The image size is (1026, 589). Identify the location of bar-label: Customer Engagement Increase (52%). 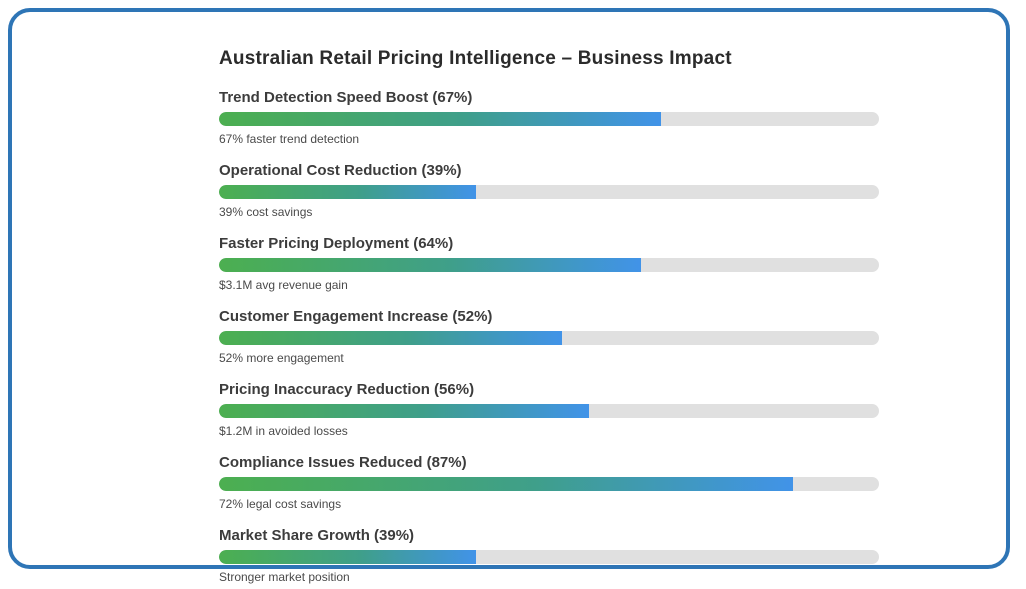
(356, 316).